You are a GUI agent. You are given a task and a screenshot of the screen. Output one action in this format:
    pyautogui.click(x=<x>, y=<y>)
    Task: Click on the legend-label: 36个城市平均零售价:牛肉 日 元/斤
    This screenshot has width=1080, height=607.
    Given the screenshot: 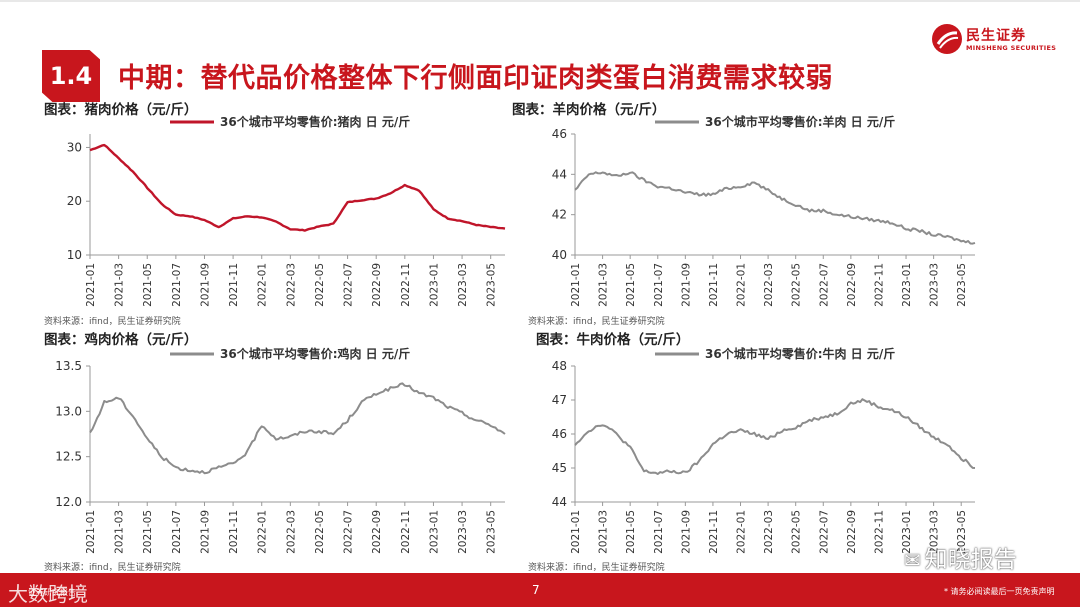 What is the action you would take?
    pyautogui.click(x=800, y=353)
    